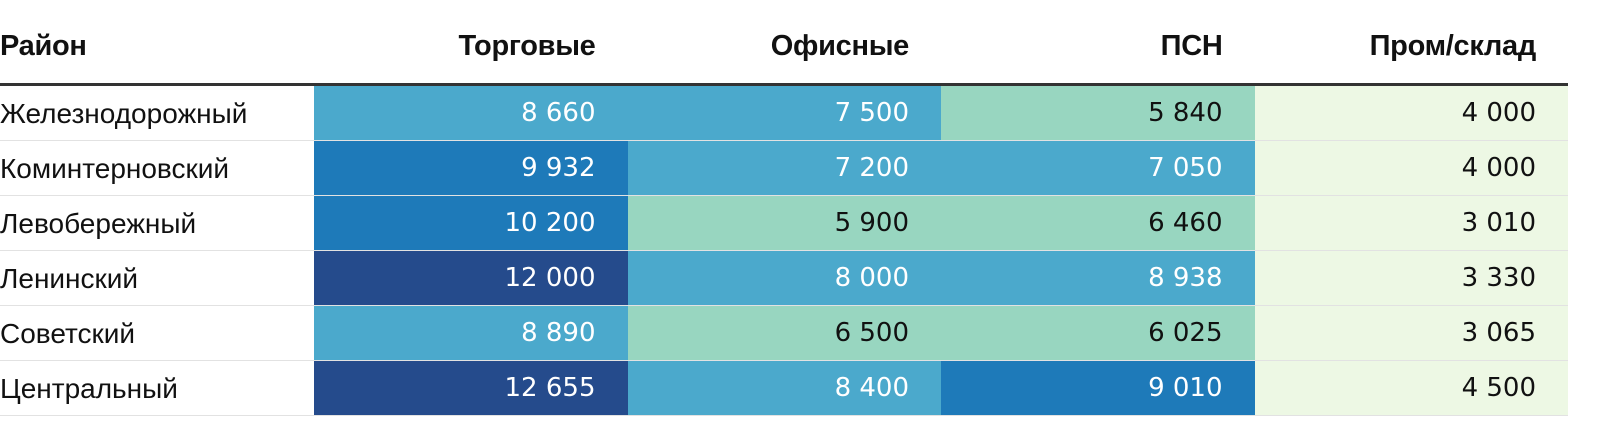 The image size is (1600, 442). I want to click on column-header-retail: Торговые, so click(527, 46).